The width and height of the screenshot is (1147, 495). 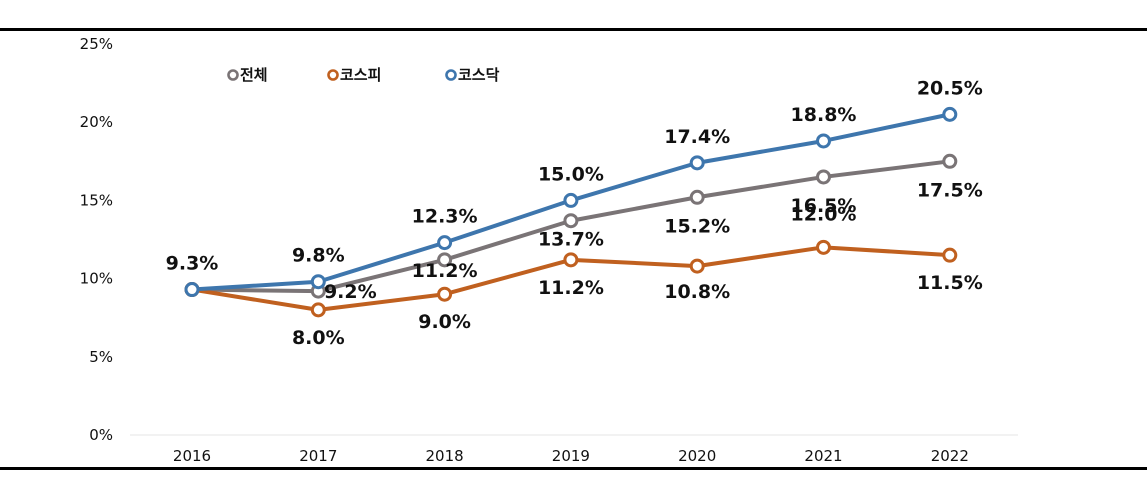 What do you see at coordinates (96, 279) in the screenshot?
I see `y-tick-label: 10%` at bounding box center [96, 279].